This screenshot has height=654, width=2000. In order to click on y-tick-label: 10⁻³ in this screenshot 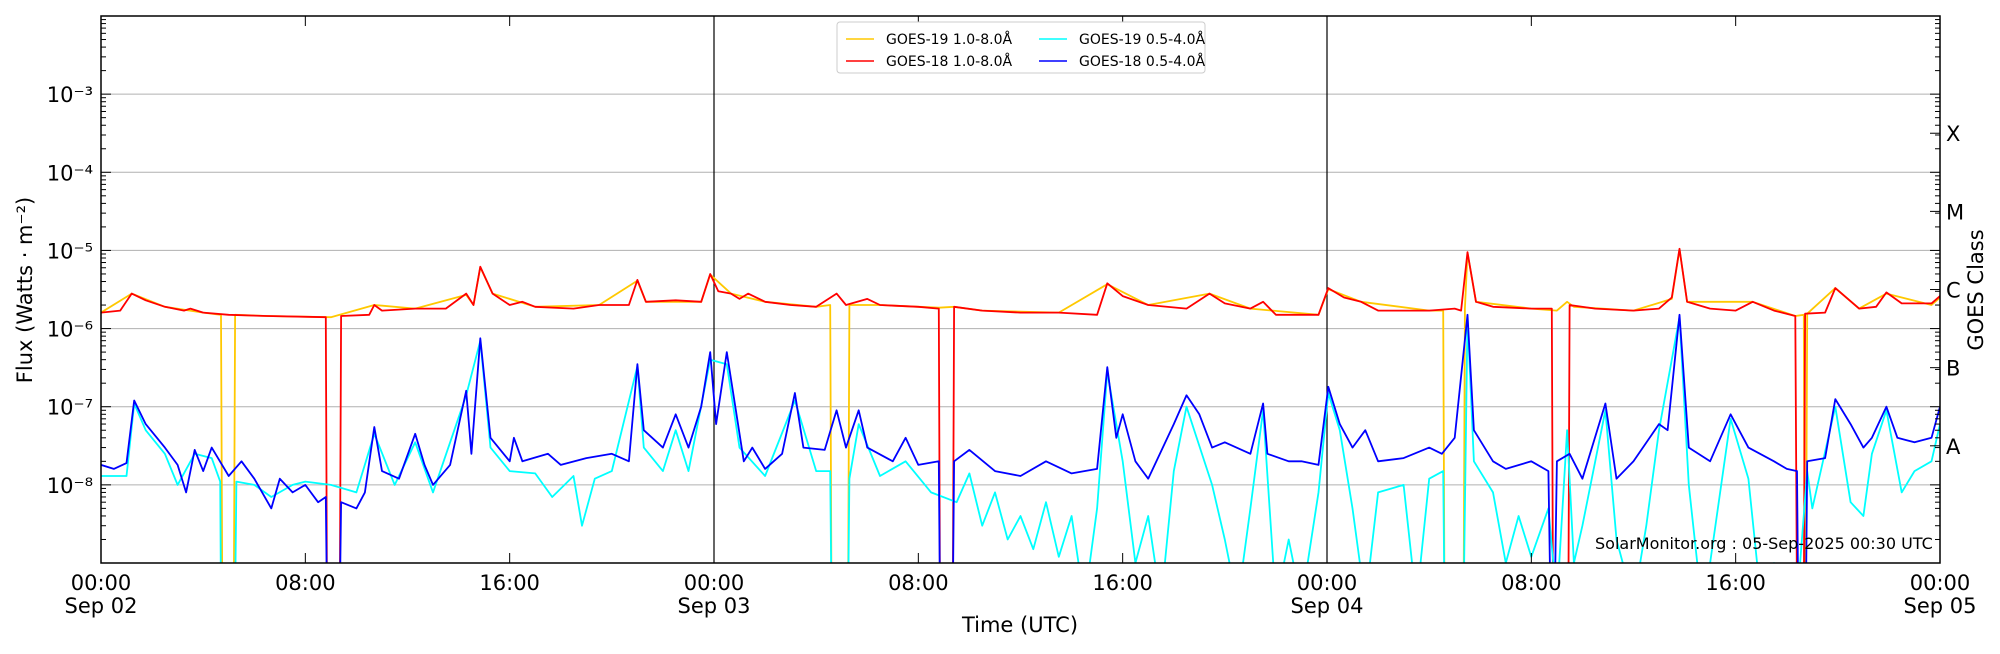, I will do `click(70, 95)`.